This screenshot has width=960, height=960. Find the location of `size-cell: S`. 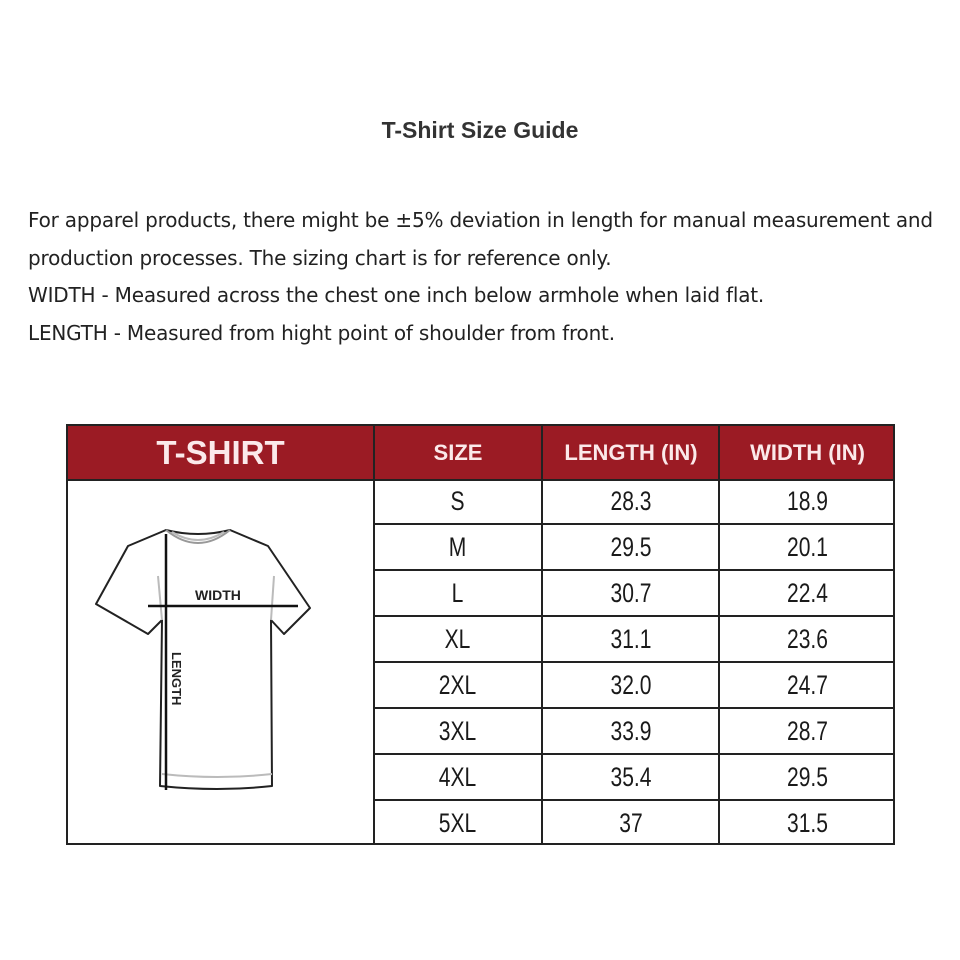

size-cell: S is located at coordinates (457, 500).